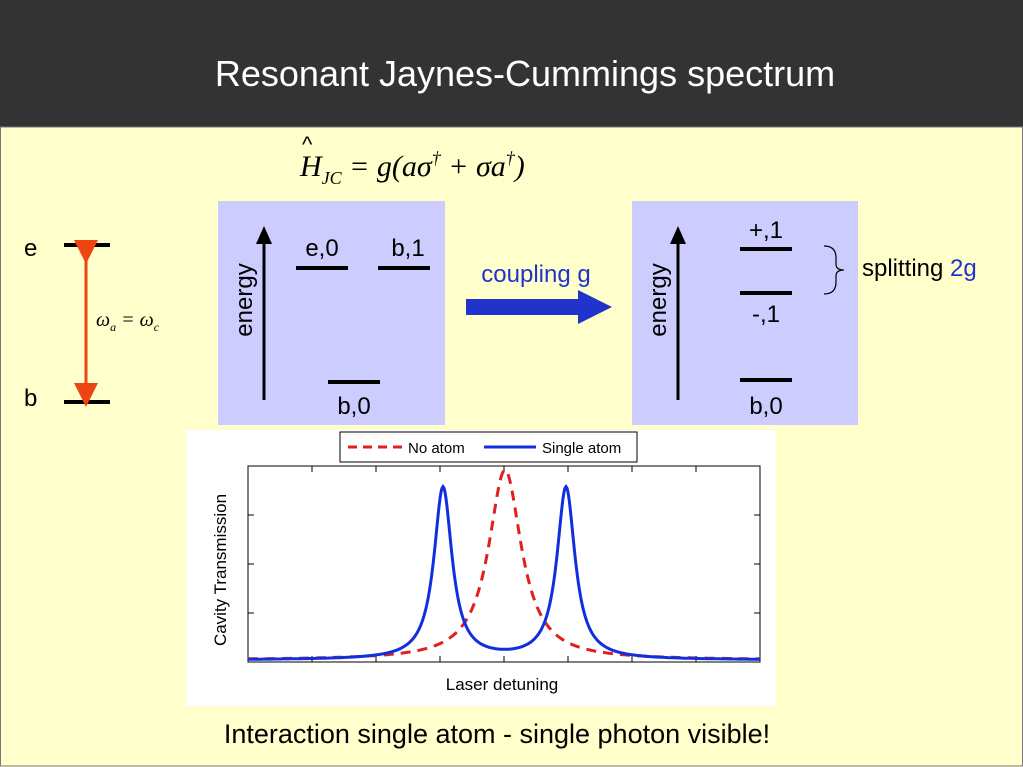 Image resolution: width=1023 pixels, height=767 pixels. I want to click on eq-part: σa, so click(491, 166).